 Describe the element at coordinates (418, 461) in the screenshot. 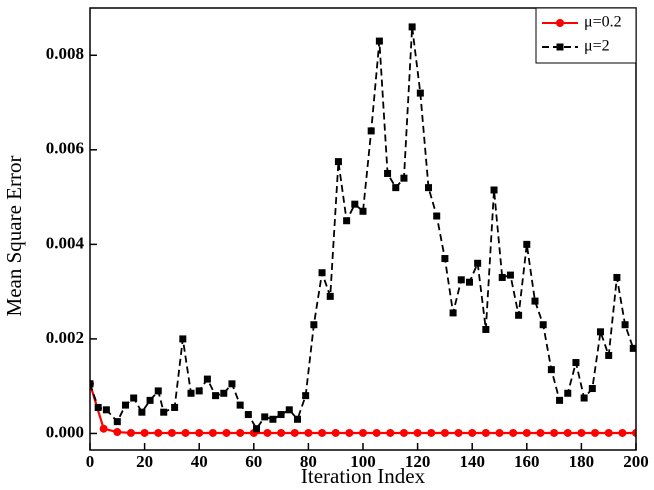

I see `x-tick-label: 120` at that location.